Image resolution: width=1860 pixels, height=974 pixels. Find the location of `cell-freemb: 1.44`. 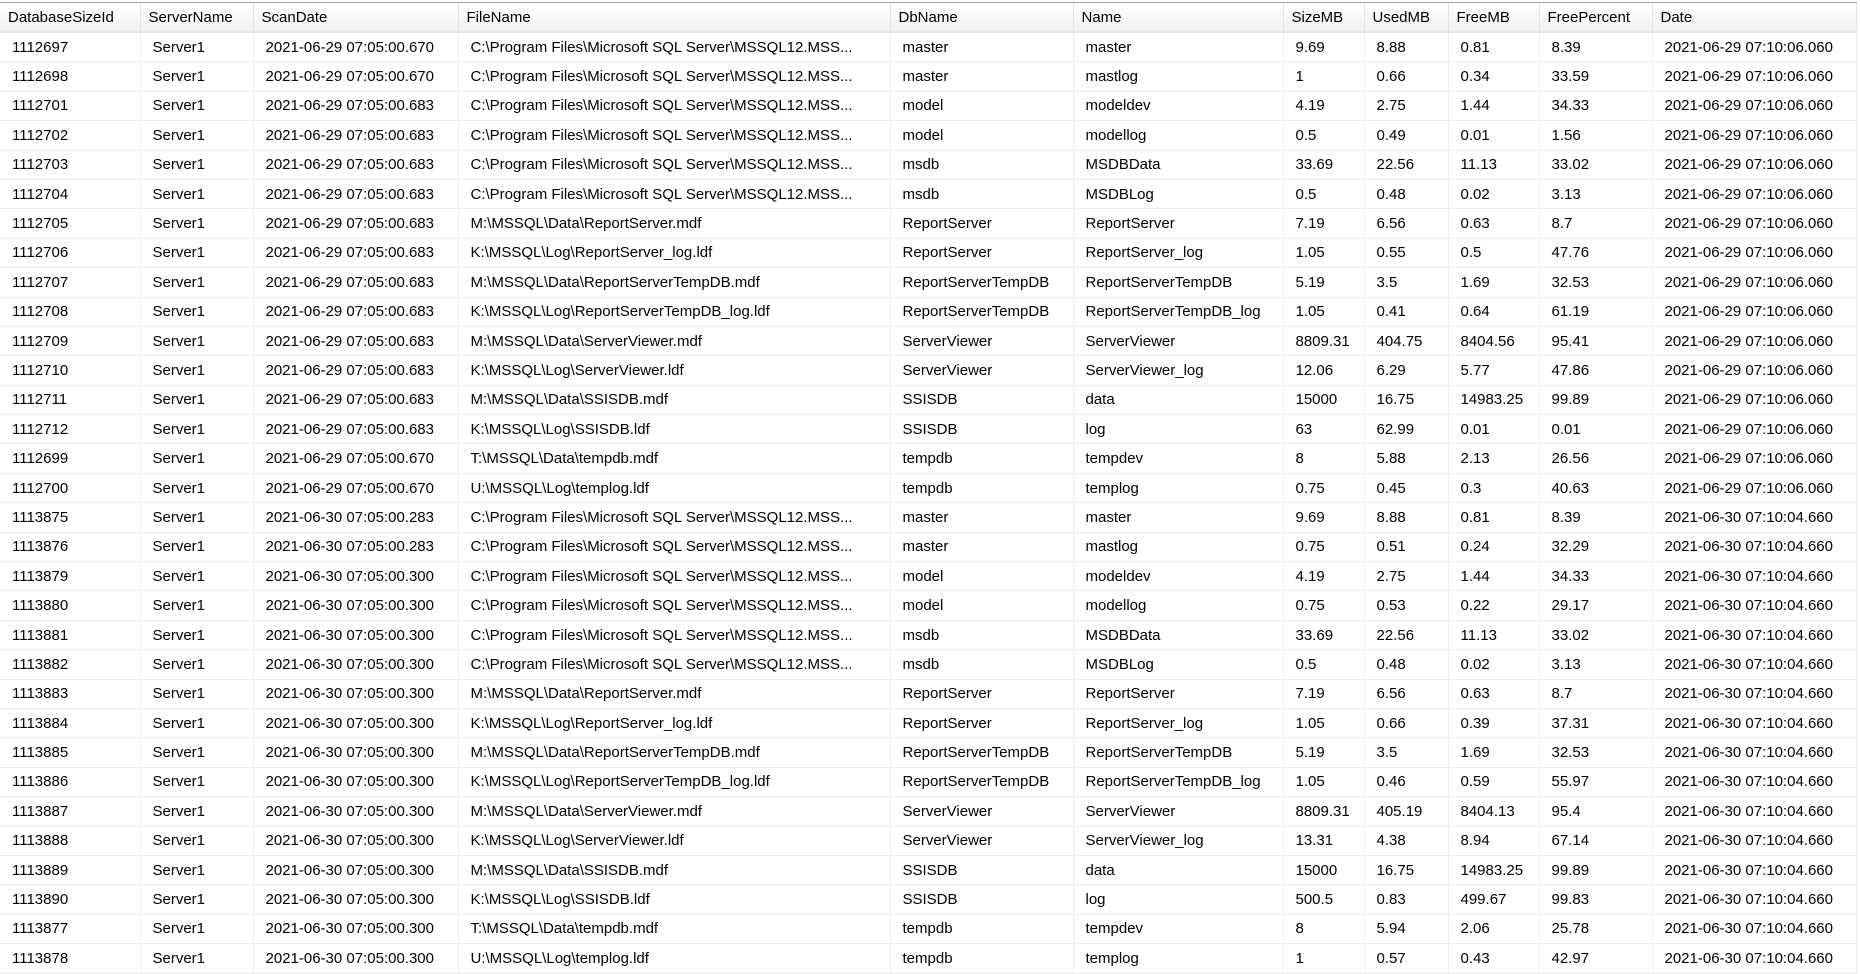

cell-freemb: 1.44 is located at coordinates (1494, 106).